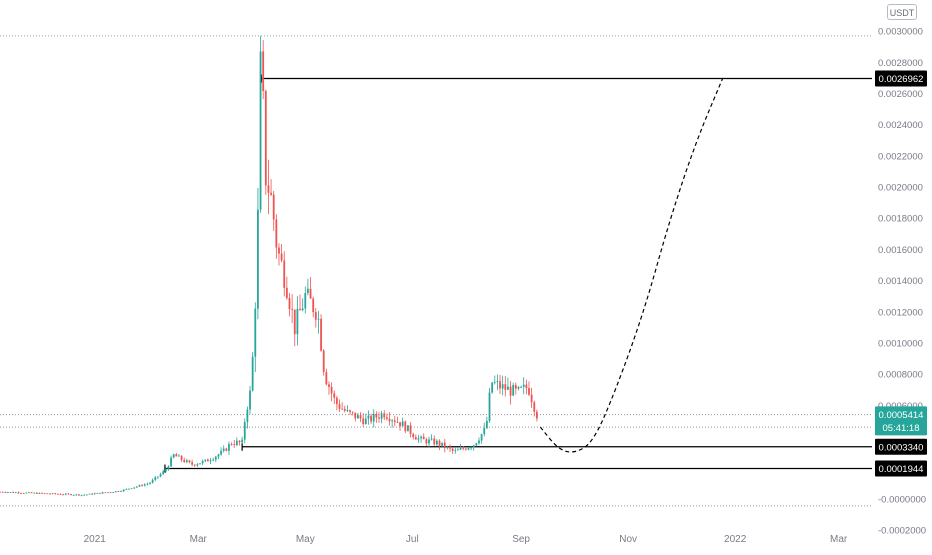  What do you see at coordinates (900, 312) in the screenshot?
I see `y-tick-label-9: 0.0012000` at bounding box center [900, 312].